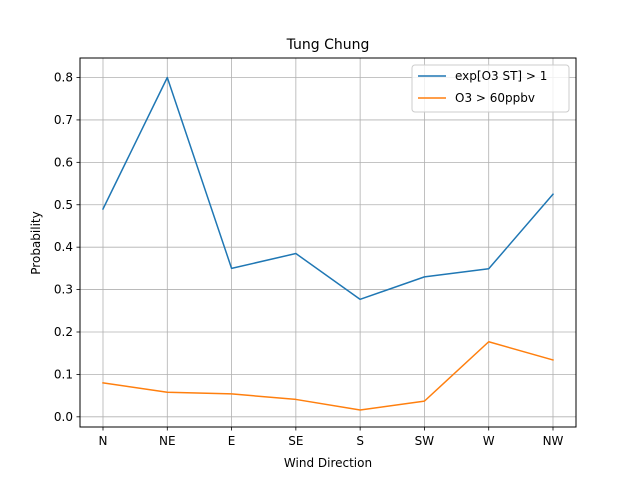  Describe the element at coordinates (425, 441) in the screenshot. I see `x-tick-label: SW` at that location.